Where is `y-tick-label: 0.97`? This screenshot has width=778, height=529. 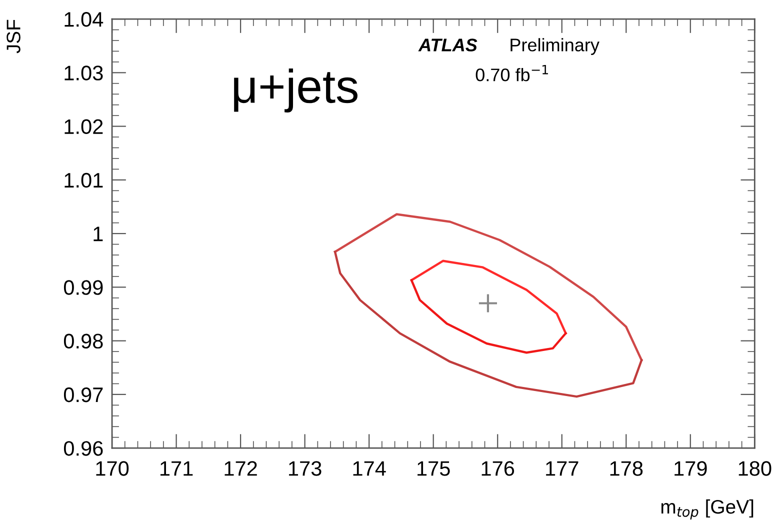
y-tick-label: 0.97 is located at coordinates (83, 394).